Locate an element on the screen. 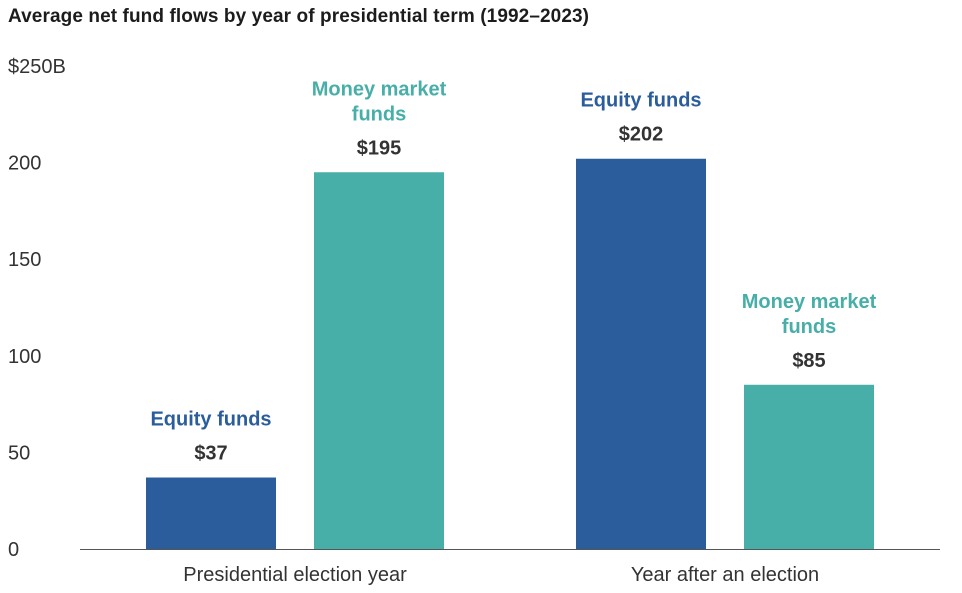 The image size is (962, 593). y-tick-label: 0 is located at coordinates (13, 550).